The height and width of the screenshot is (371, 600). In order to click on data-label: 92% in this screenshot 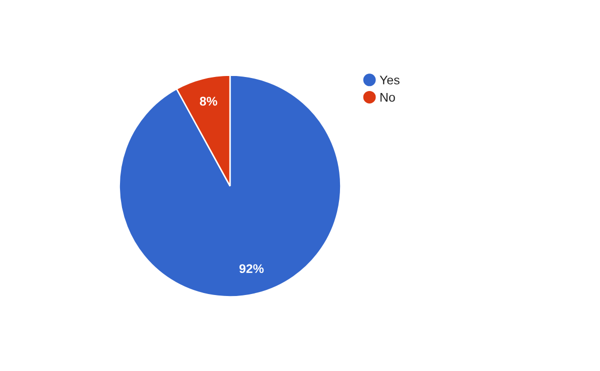, I will do `click(251, 269)`.